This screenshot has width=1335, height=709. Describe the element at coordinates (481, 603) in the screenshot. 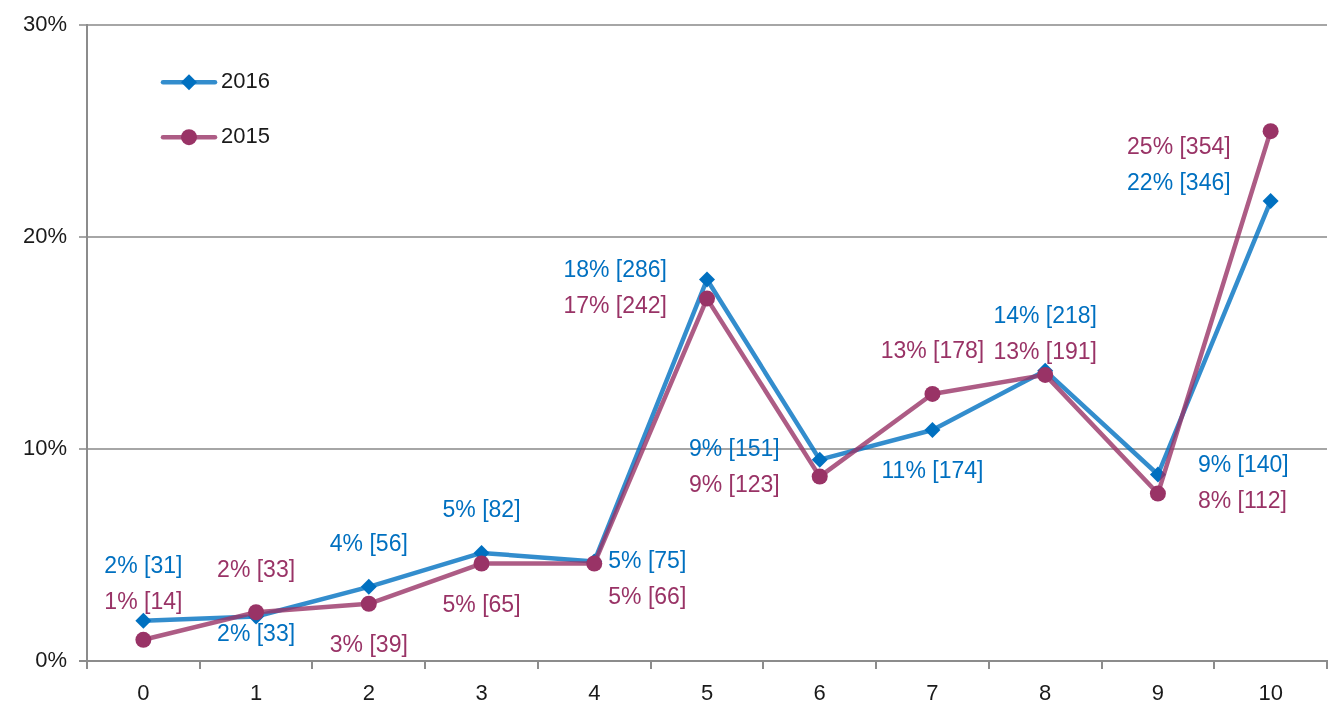

I see `data-label: 5% [65]` at that location.